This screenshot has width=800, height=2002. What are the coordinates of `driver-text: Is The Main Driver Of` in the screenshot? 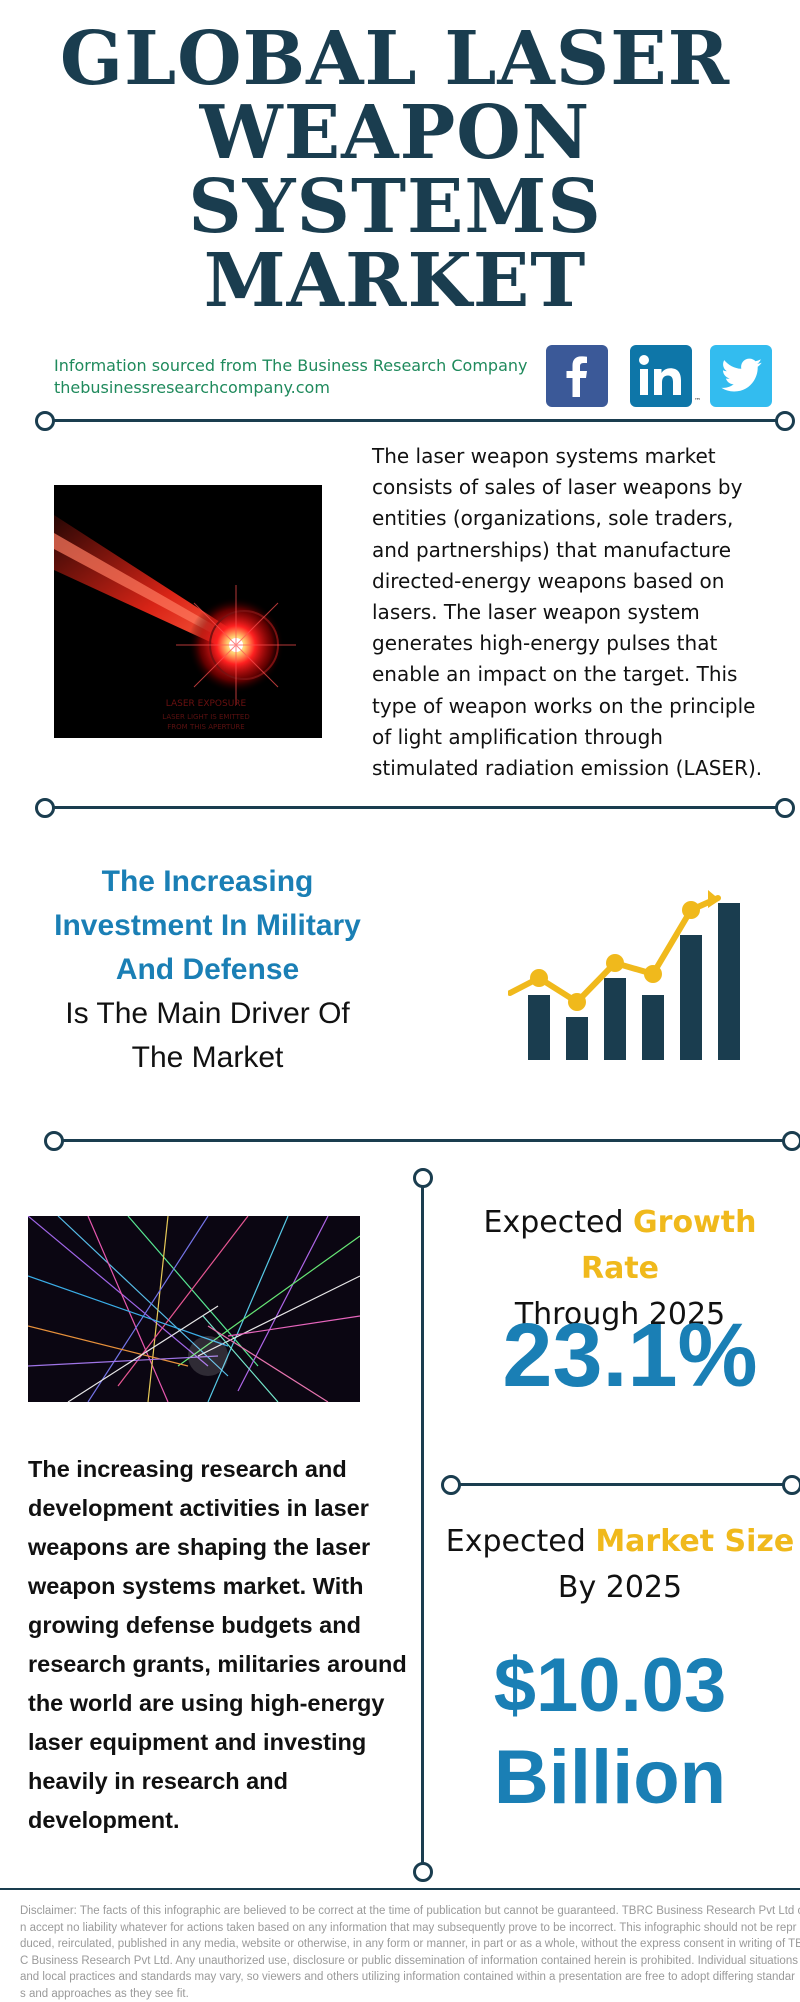 It's located at (207, 1014).